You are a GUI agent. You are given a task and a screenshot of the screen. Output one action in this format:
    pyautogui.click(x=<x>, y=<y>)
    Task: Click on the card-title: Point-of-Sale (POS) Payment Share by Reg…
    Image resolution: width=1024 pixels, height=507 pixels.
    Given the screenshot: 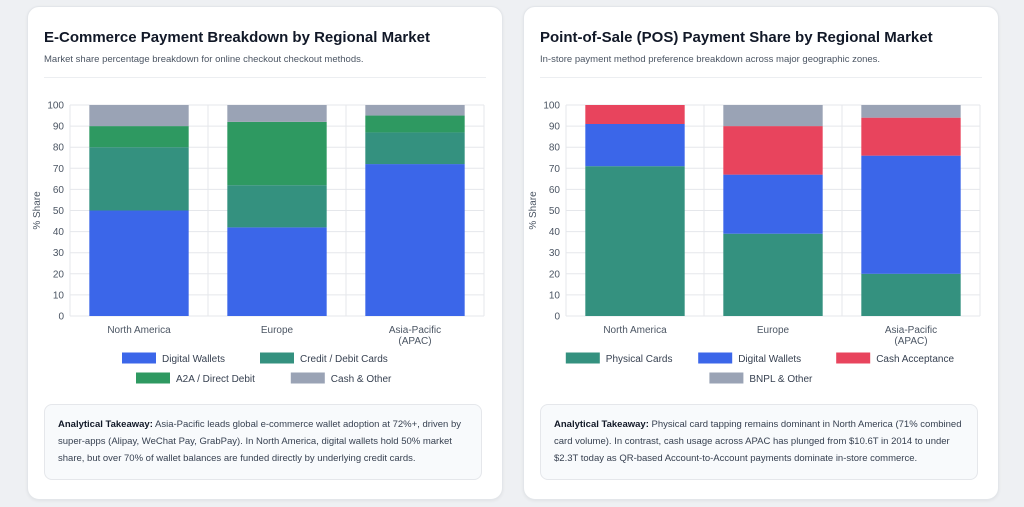 What is the action you would take?
    pyautogui.click(x=736, y=37)
    